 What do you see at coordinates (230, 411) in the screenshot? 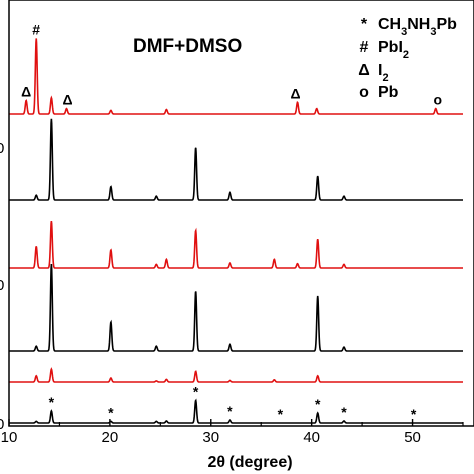
I see `peak-marker-6-4: *` at bounding box center [230, 411].